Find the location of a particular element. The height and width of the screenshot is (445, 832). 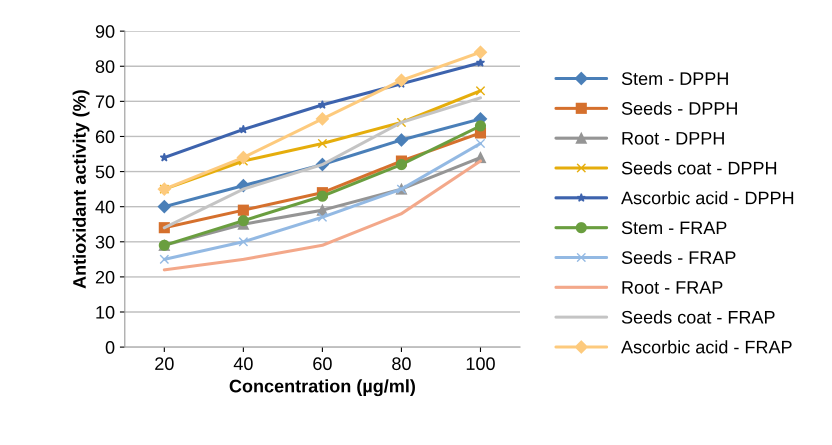

y-tick-label: 50 is located at coordinates (105, 172).